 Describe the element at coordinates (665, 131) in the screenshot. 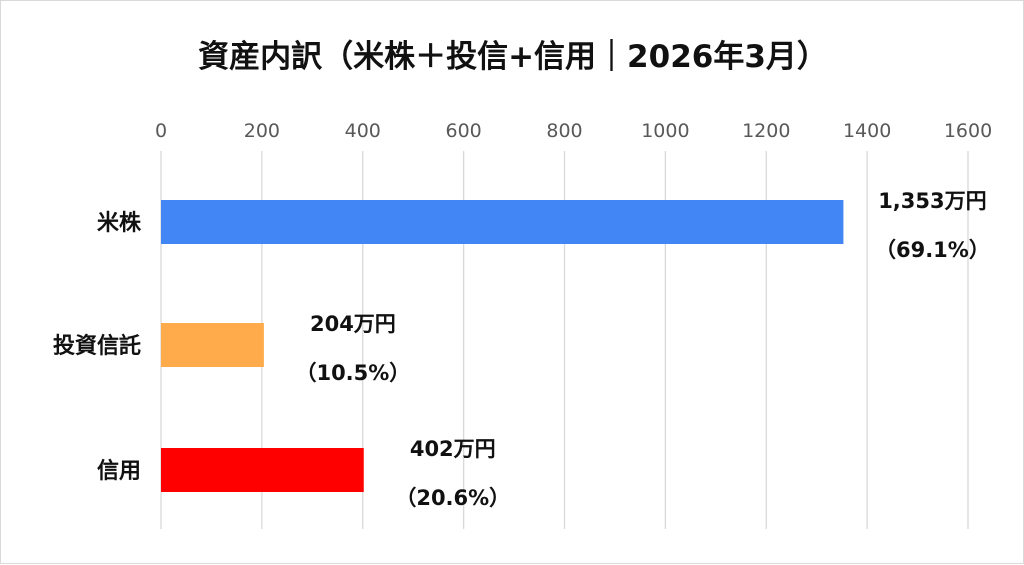

I see `x-tick-label: 1000` at that location.